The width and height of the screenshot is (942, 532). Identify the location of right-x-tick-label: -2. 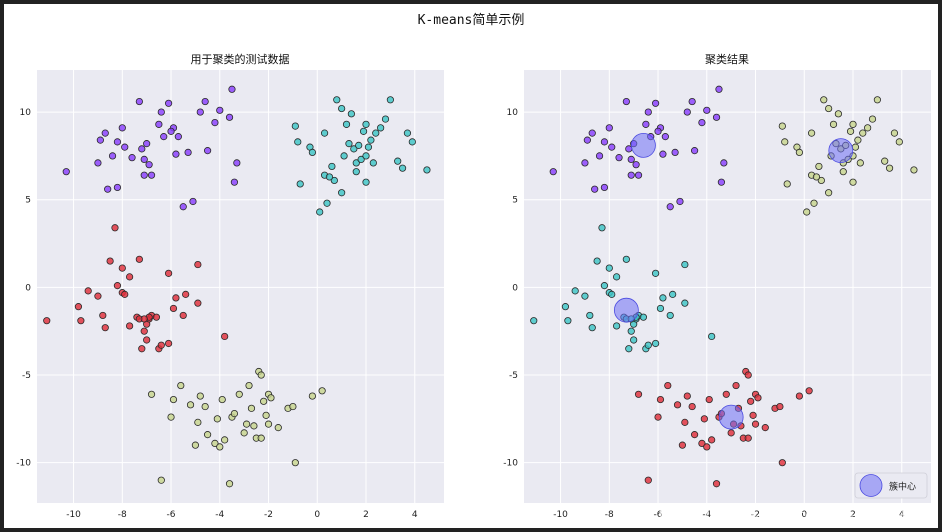
(755, 515).